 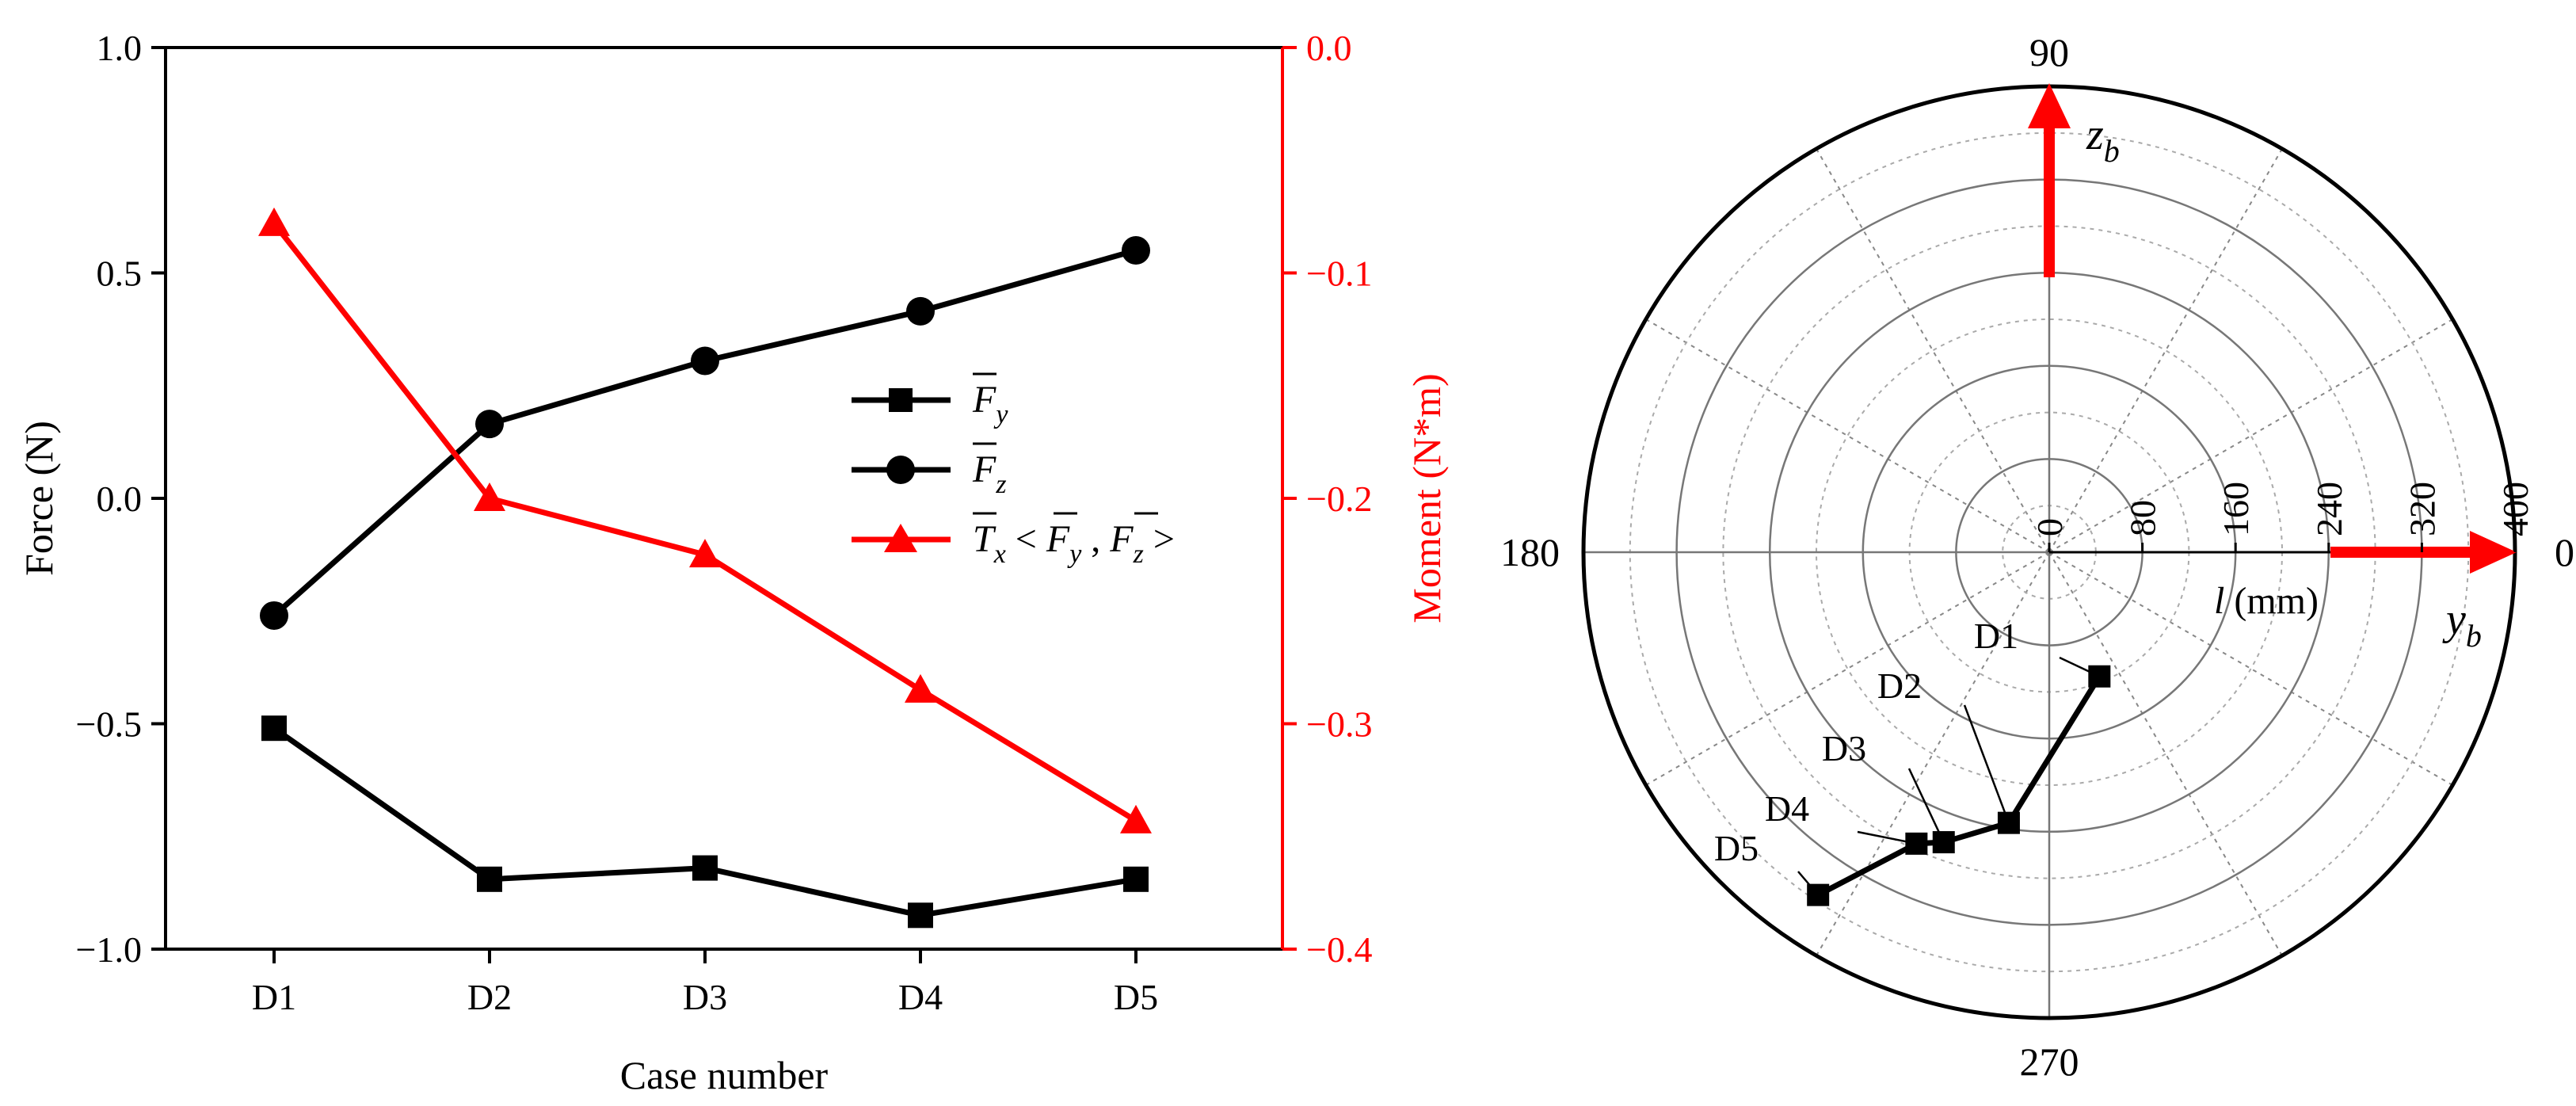 What do you see at coordinates (109, 949) in the screenshot?
I see `y-tick-label: −1.0` at bounding box center [109, 949].